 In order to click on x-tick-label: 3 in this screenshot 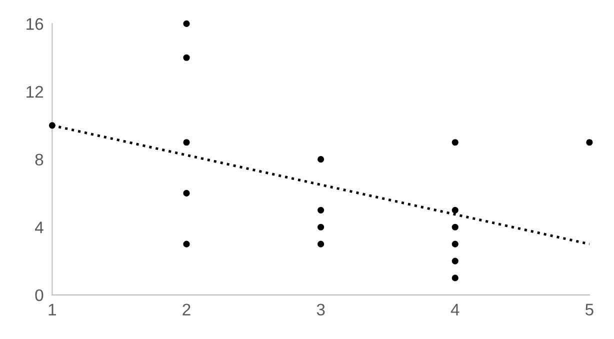, I will do `click(320, 310)`.